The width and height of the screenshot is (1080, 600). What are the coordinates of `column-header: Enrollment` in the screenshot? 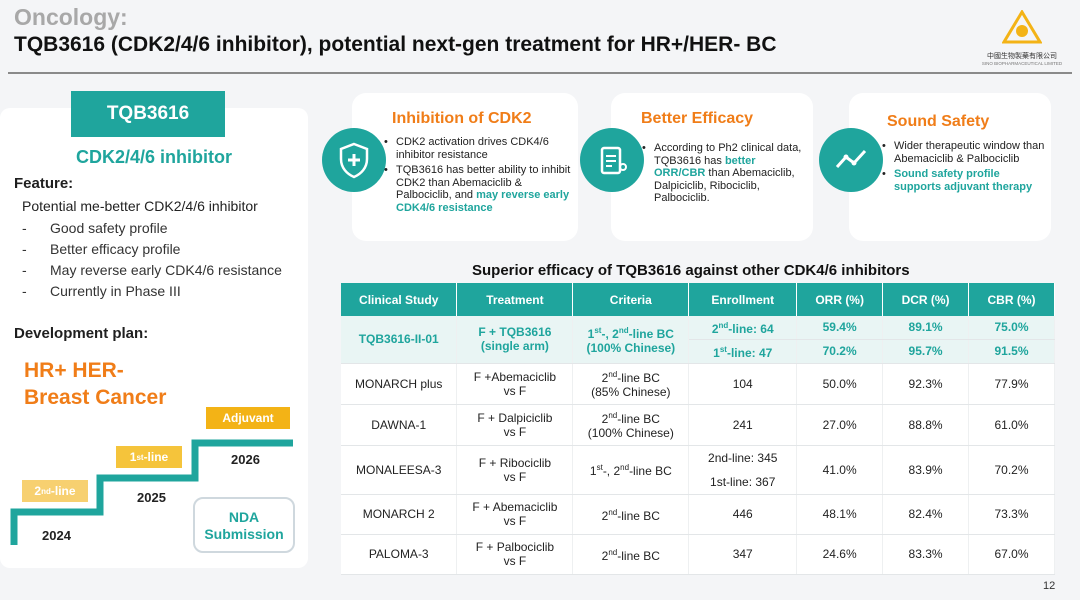 It's located at (743, 299).